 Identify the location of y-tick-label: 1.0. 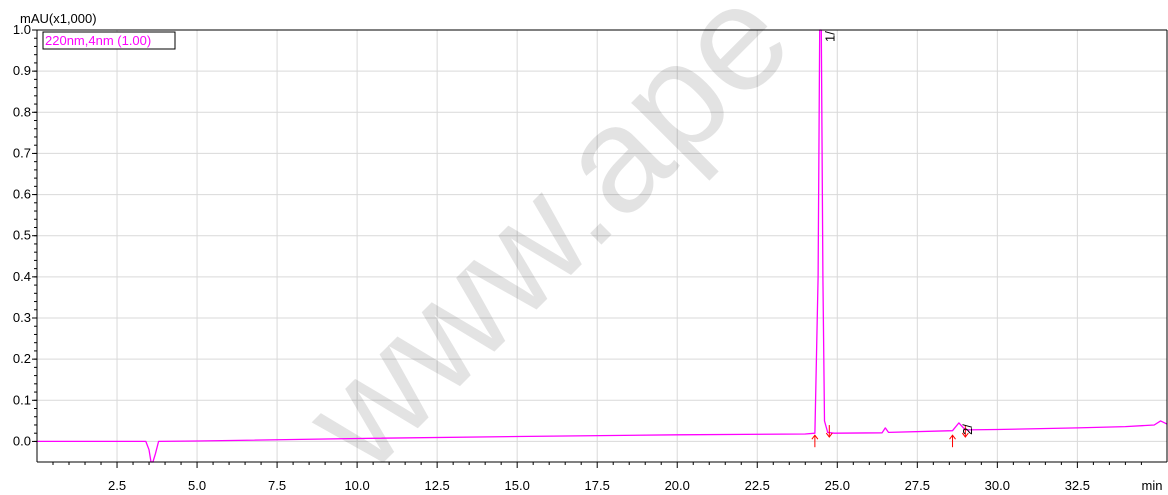
(22, 29).